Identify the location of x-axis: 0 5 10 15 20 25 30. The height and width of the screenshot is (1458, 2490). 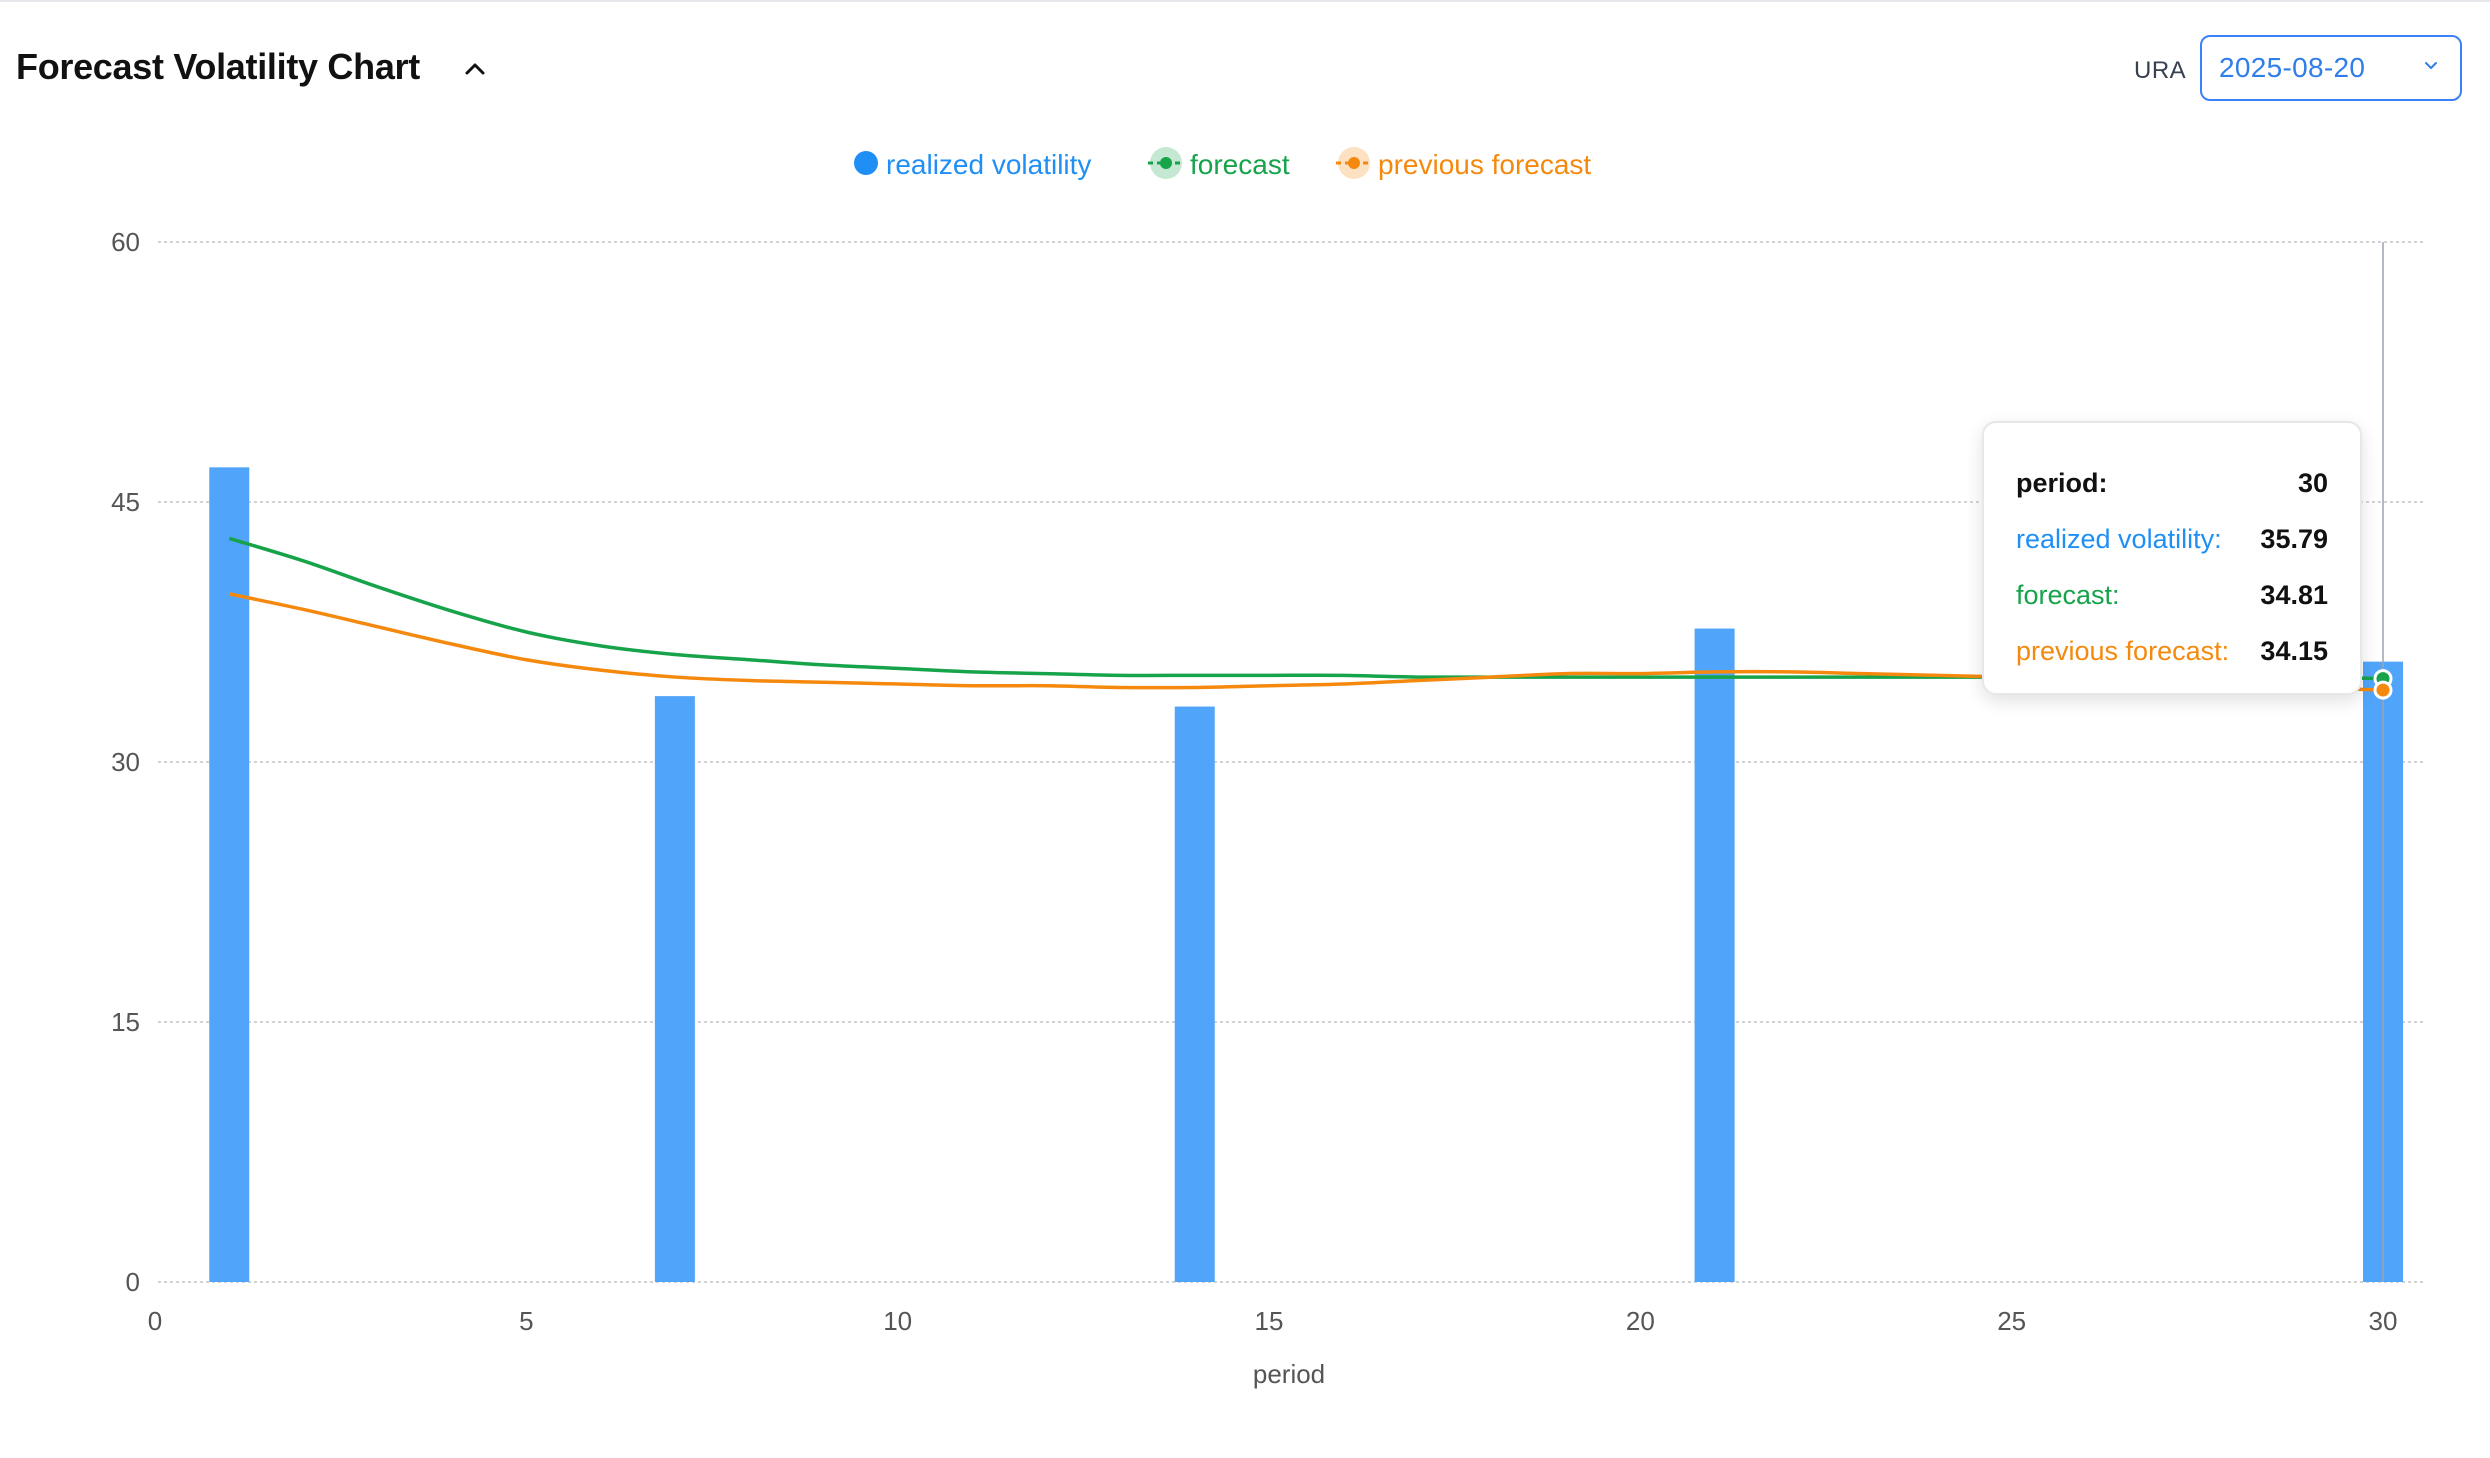
(1273, 1321).